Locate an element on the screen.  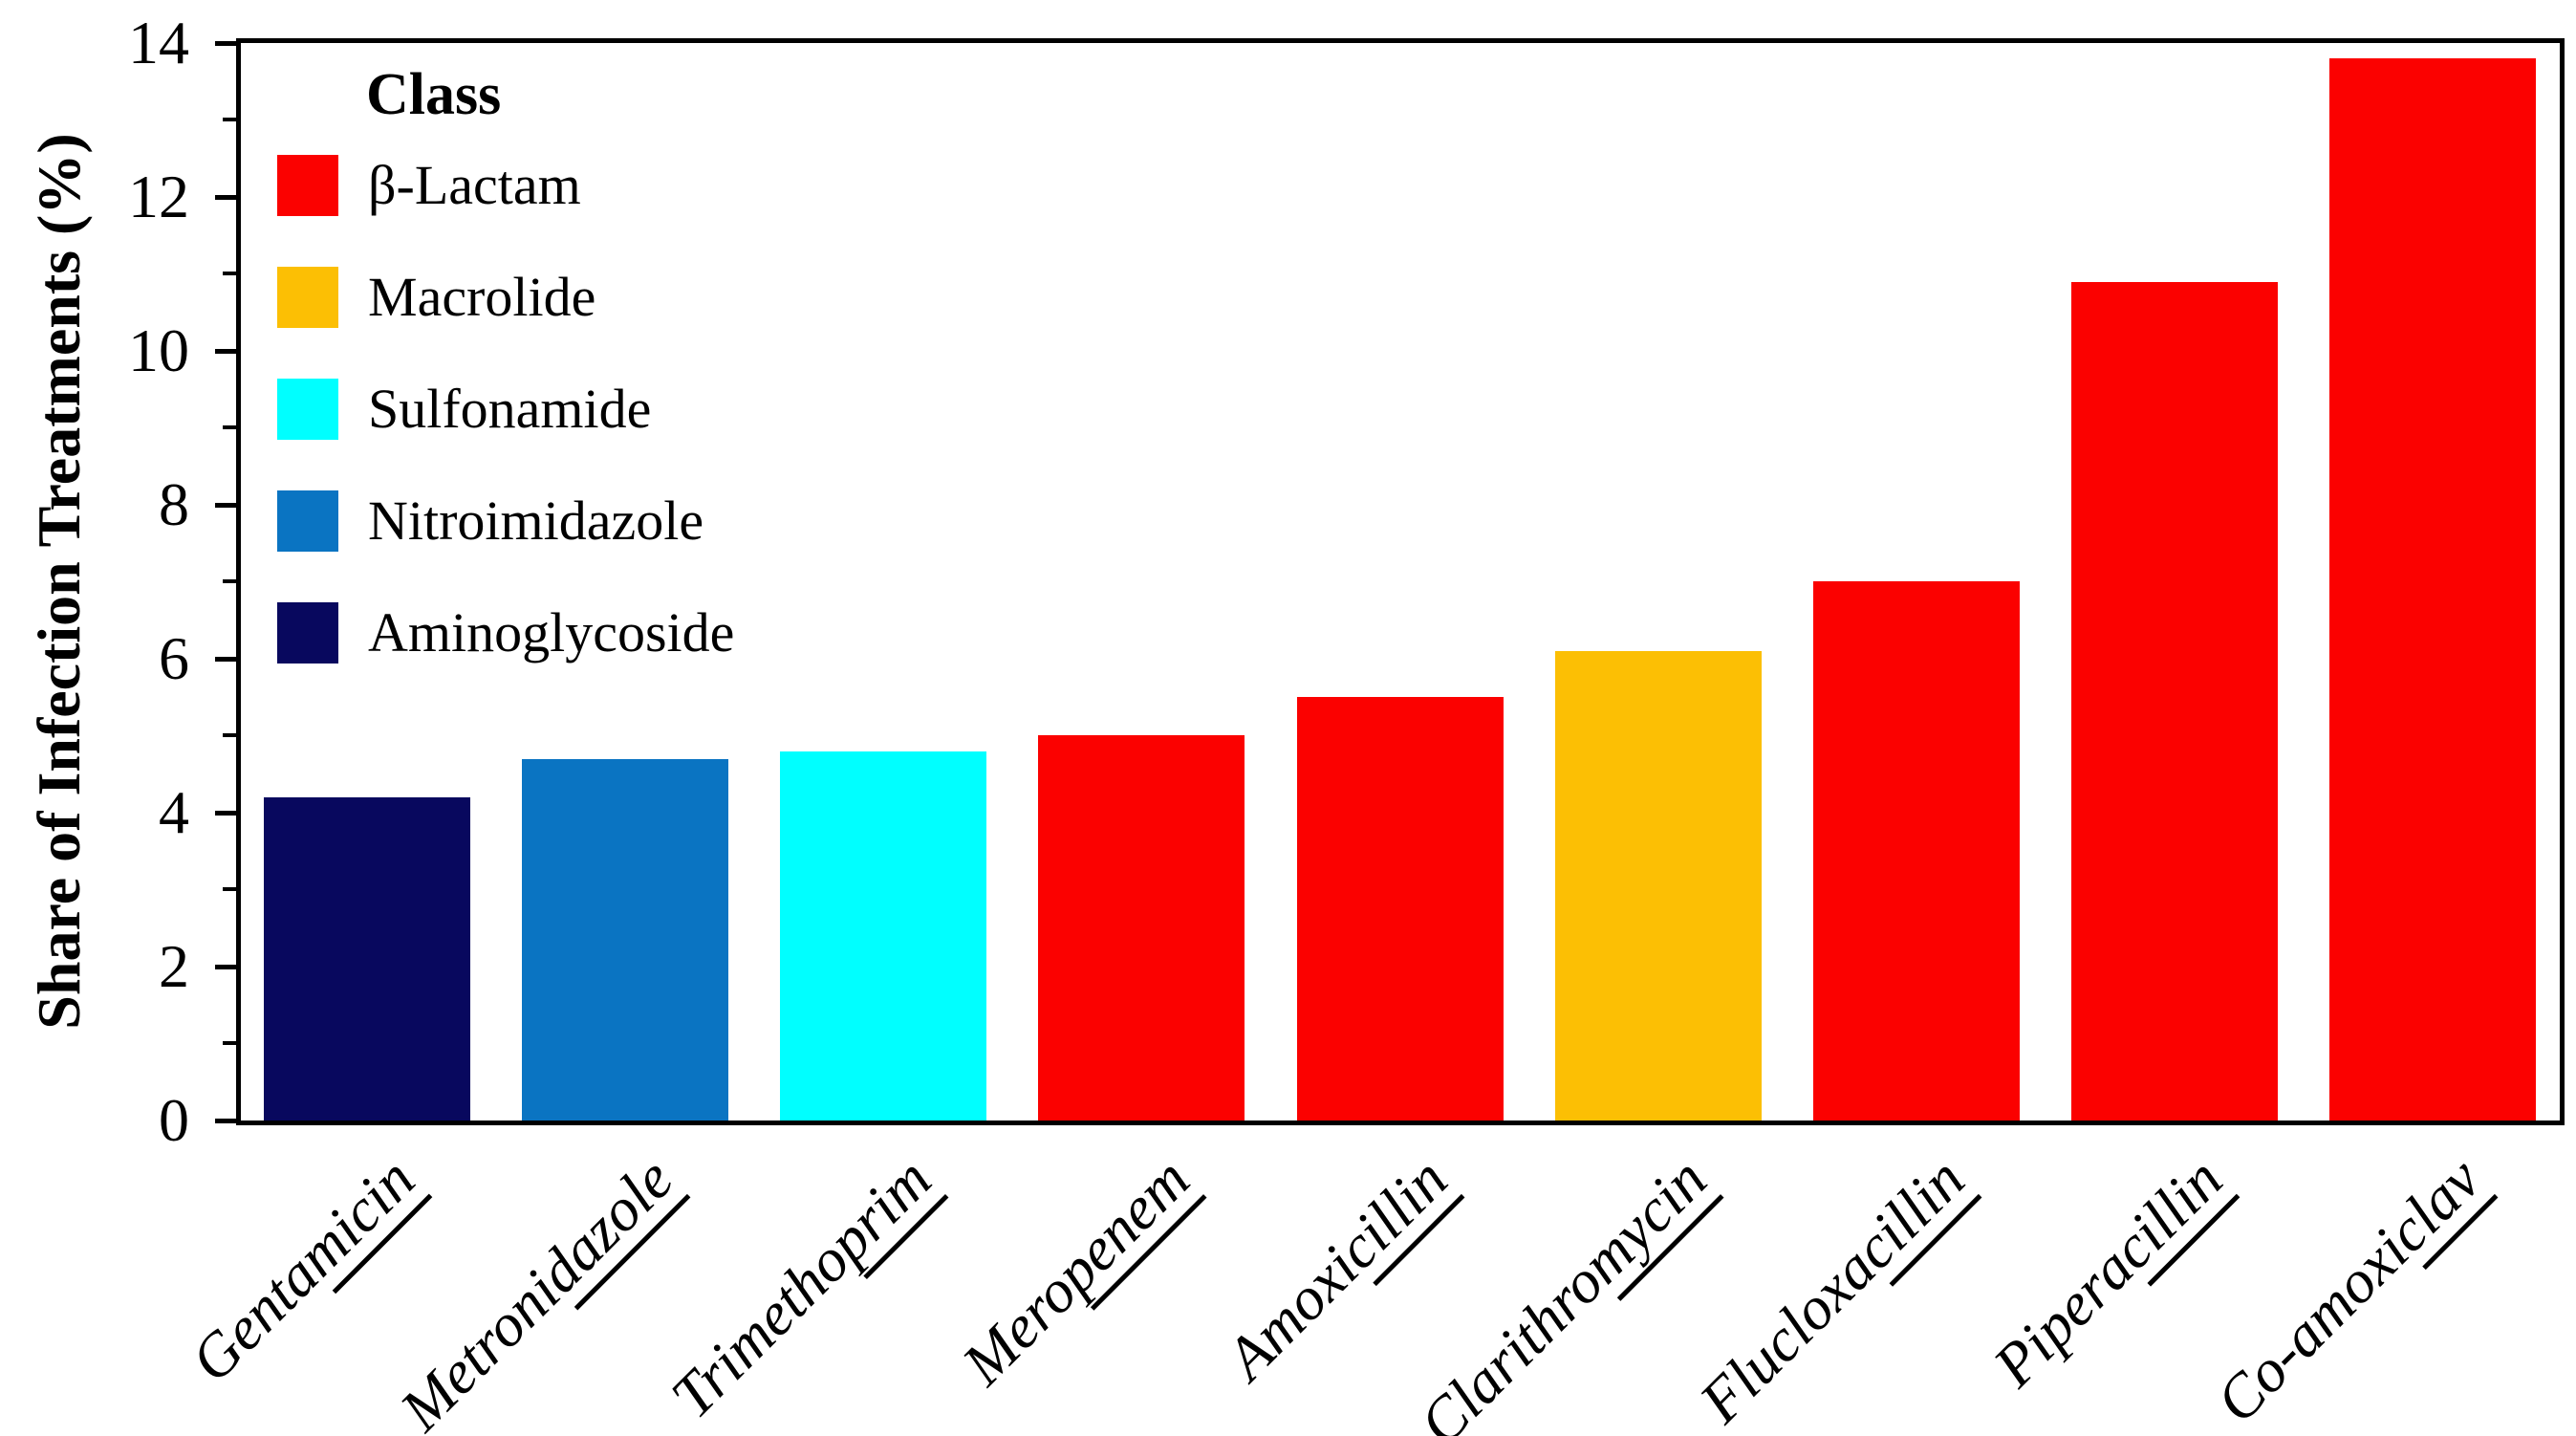
y-tick-label: 10 is located at coordinates (158, 350).